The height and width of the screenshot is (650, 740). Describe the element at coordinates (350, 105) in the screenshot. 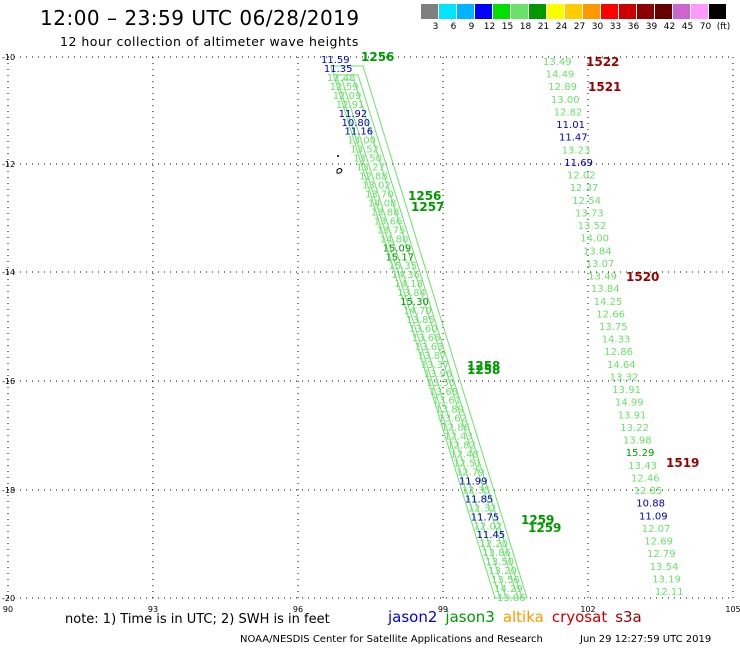

I see `wave-height-label: 12.91` at that location.